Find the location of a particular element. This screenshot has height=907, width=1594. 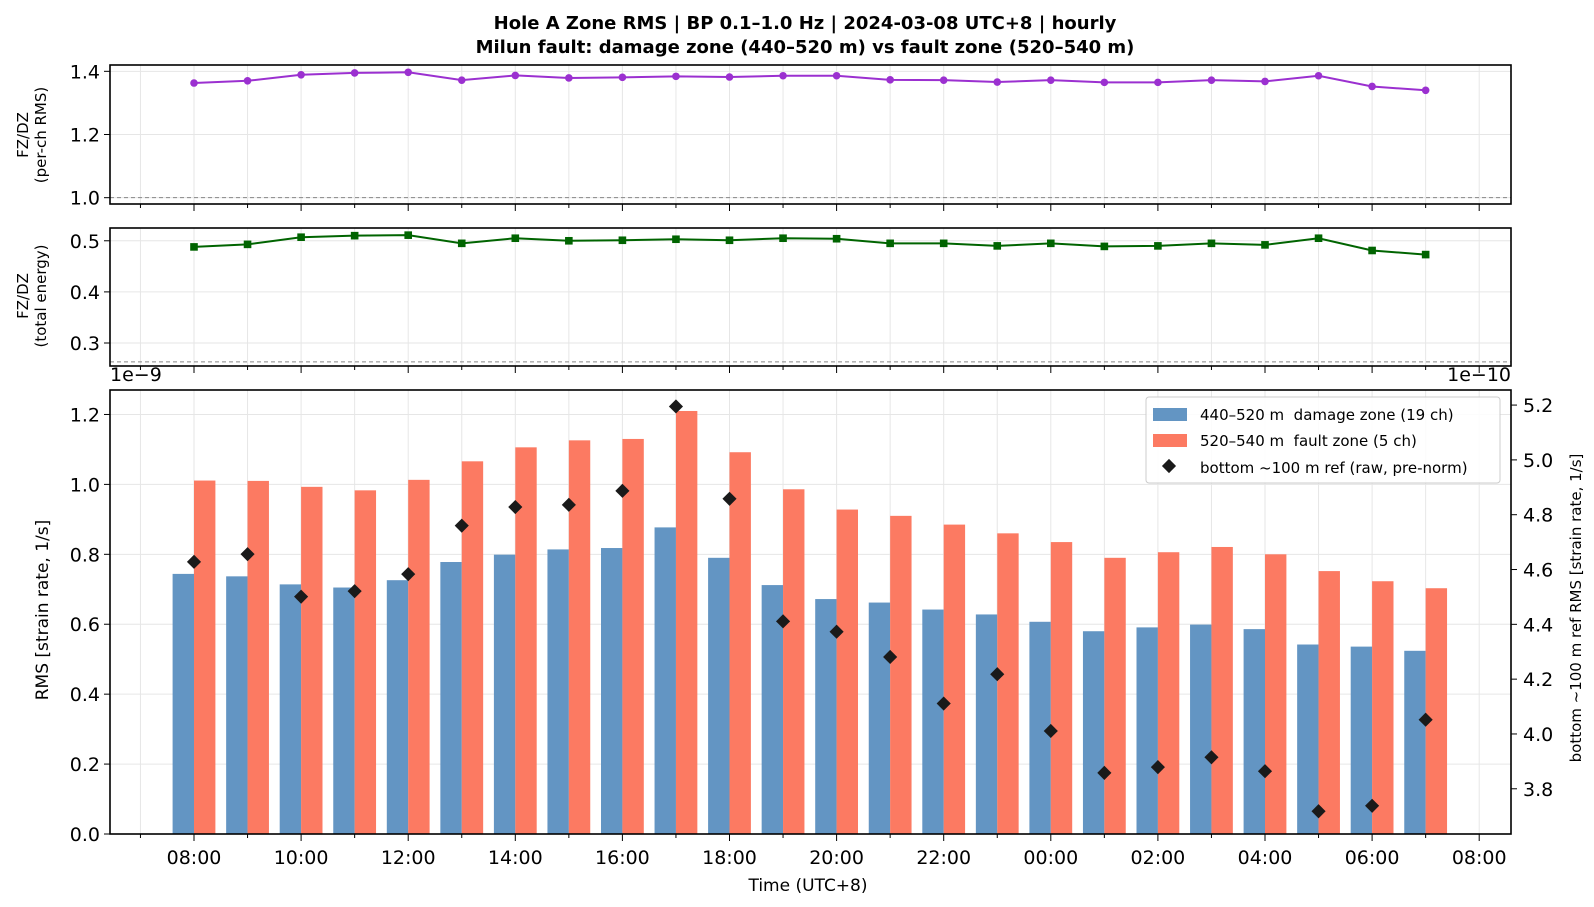

rms-ytick-label: 0.4 is located at coordinates (85, 695).